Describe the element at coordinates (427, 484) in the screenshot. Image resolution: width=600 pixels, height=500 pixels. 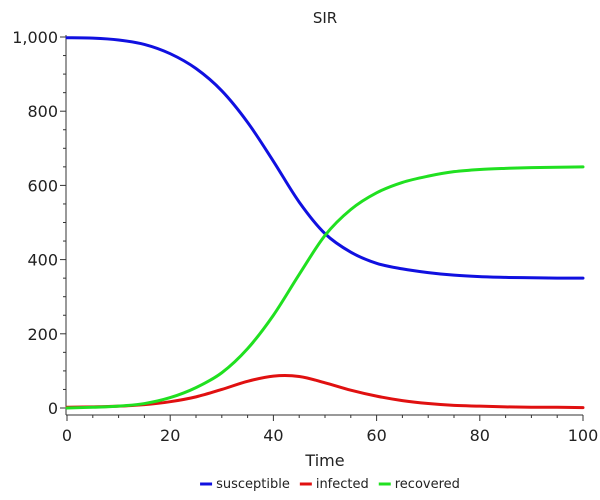
I see `legend-label-recovered: recovered` at that location.